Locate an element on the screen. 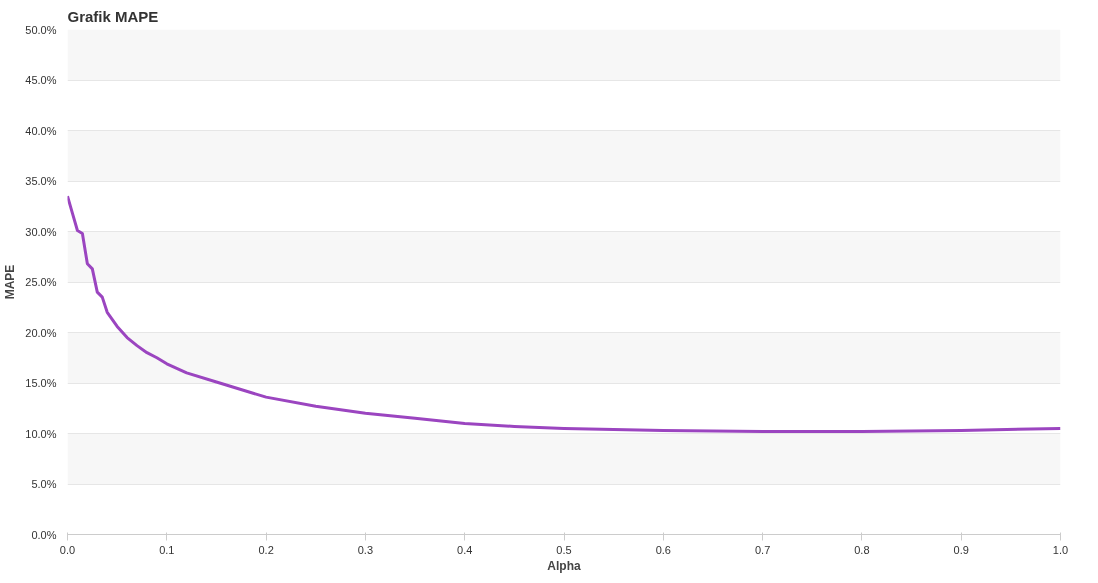 This screenshot has width=1098, height=583. y-tick-label: 20.0% is located at coordinates (41, 332).